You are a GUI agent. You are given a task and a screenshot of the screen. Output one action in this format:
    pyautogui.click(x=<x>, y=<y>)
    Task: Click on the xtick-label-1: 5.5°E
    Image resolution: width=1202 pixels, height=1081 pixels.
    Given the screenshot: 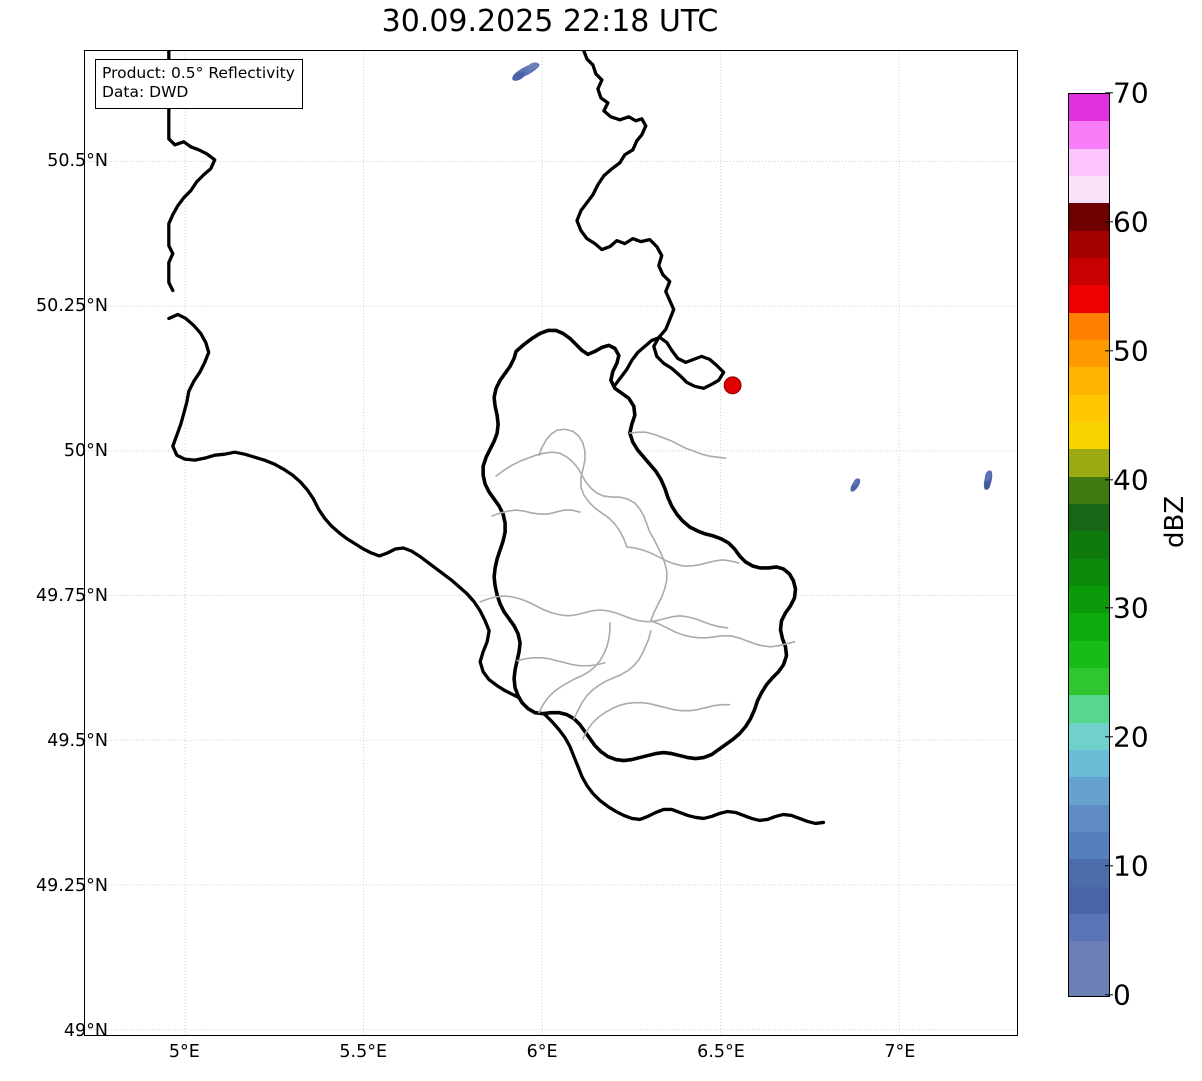 What is the action you would take?
    pyautogui.click(x=363, y=1052)
    